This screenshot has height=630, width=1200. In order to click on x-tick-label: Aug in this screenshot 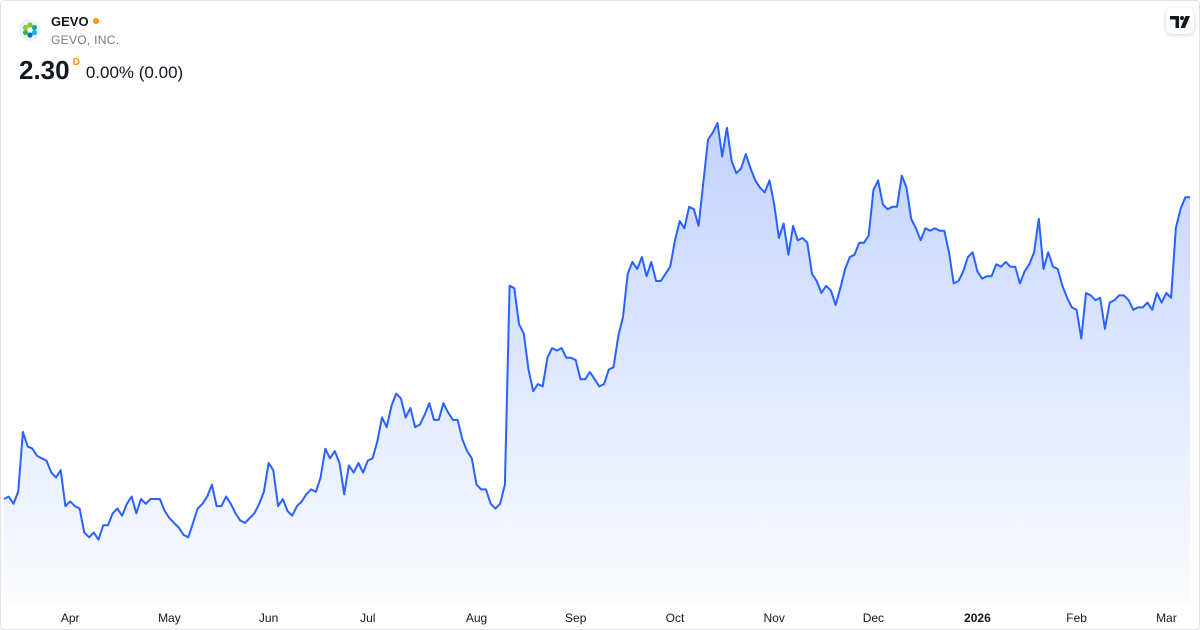, I will do `click(476, 618)`.